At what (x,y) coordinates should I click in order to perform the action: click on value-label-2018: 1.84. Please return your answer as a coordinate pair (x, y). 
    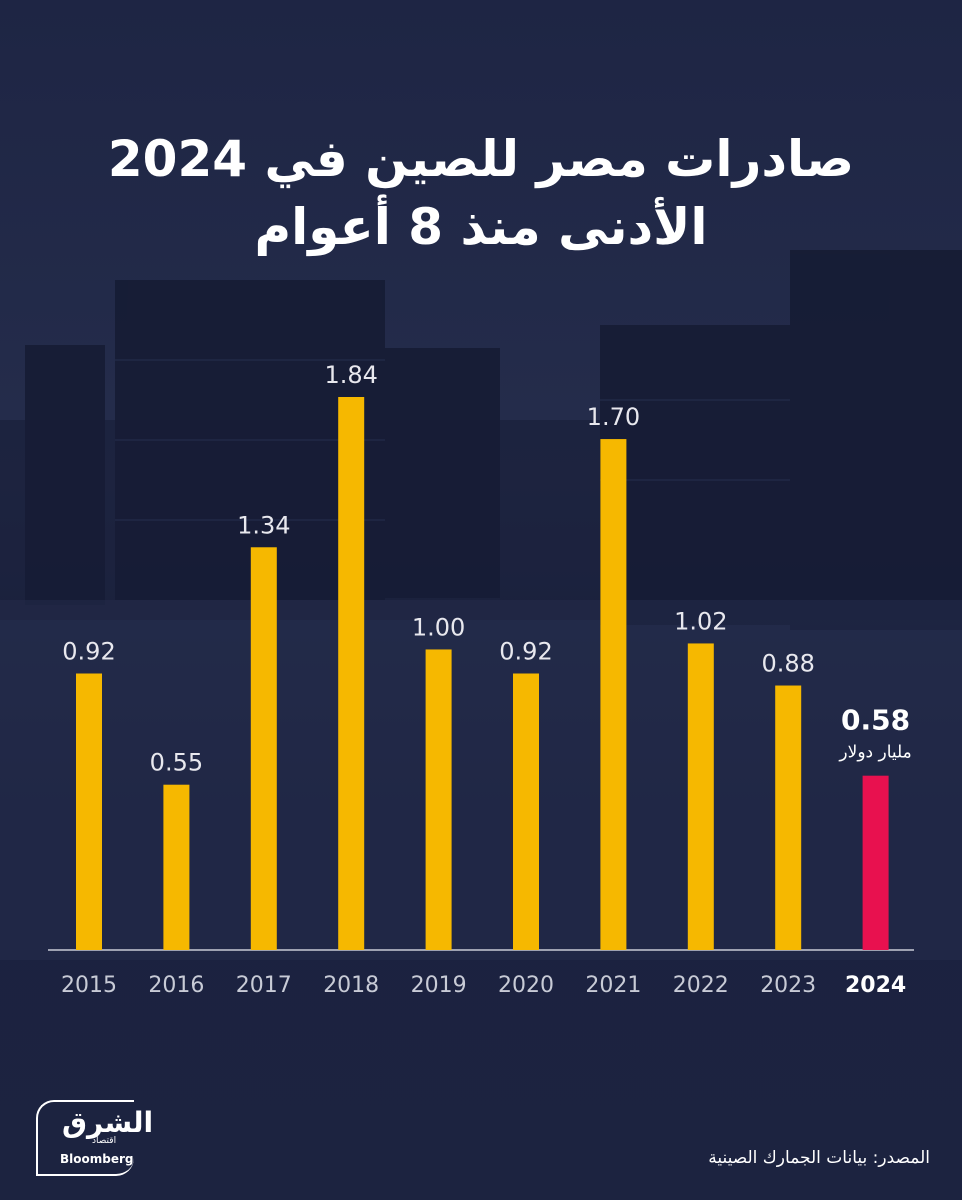
    Looking at the image, I should click on (350, 375).